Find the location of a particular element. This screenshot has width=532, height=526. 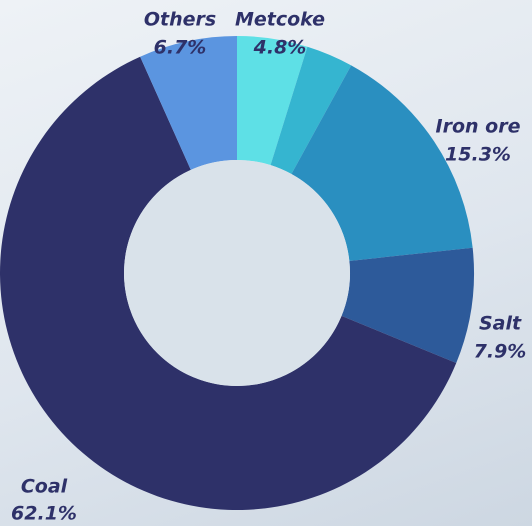

slice-value-label: 62.1% is located at coordinates (44, 514).